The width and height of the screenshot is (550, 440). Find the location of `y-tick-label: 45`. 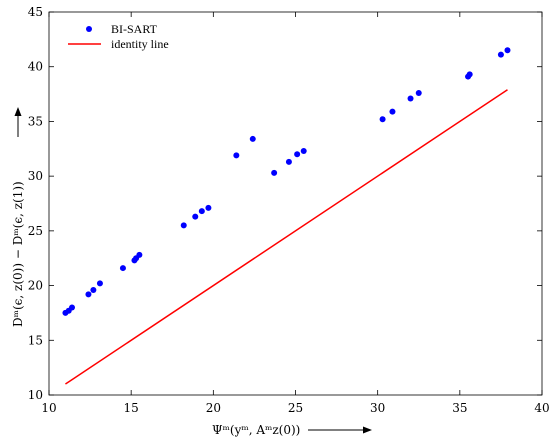

y-tick-label: 45 is located at coordinates (35, 12).